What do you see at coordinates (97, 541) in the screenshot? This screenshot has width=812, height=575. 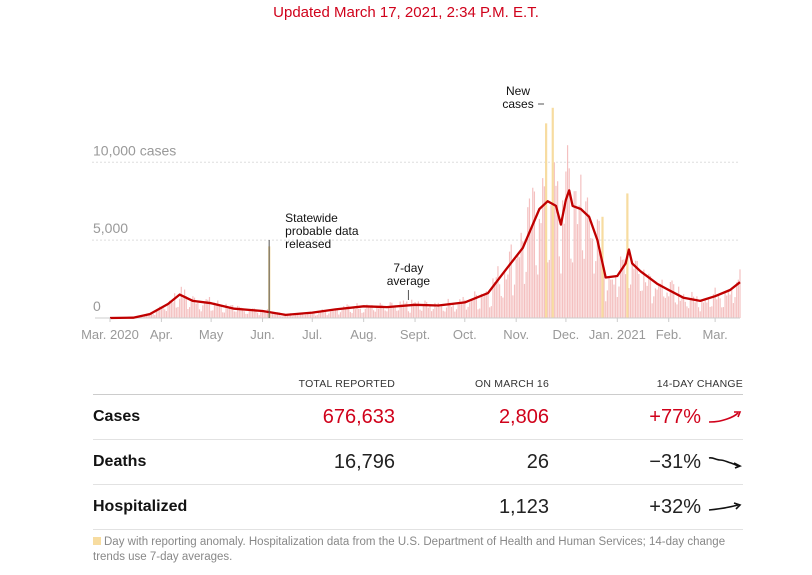 I see `anomaly-swatch-icon` at bounding box center [97, 541].